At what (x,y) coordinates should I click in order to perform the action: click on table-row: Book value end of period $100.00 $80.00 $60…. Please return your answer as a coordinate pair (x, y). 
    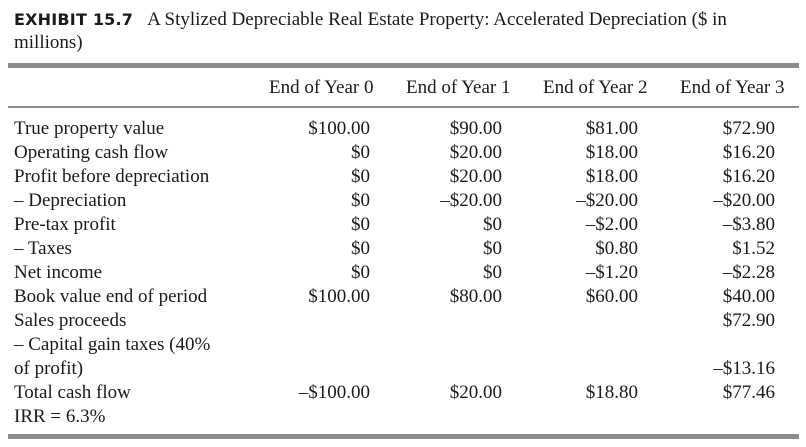
    Looking at the image, I should click on (403, 297).